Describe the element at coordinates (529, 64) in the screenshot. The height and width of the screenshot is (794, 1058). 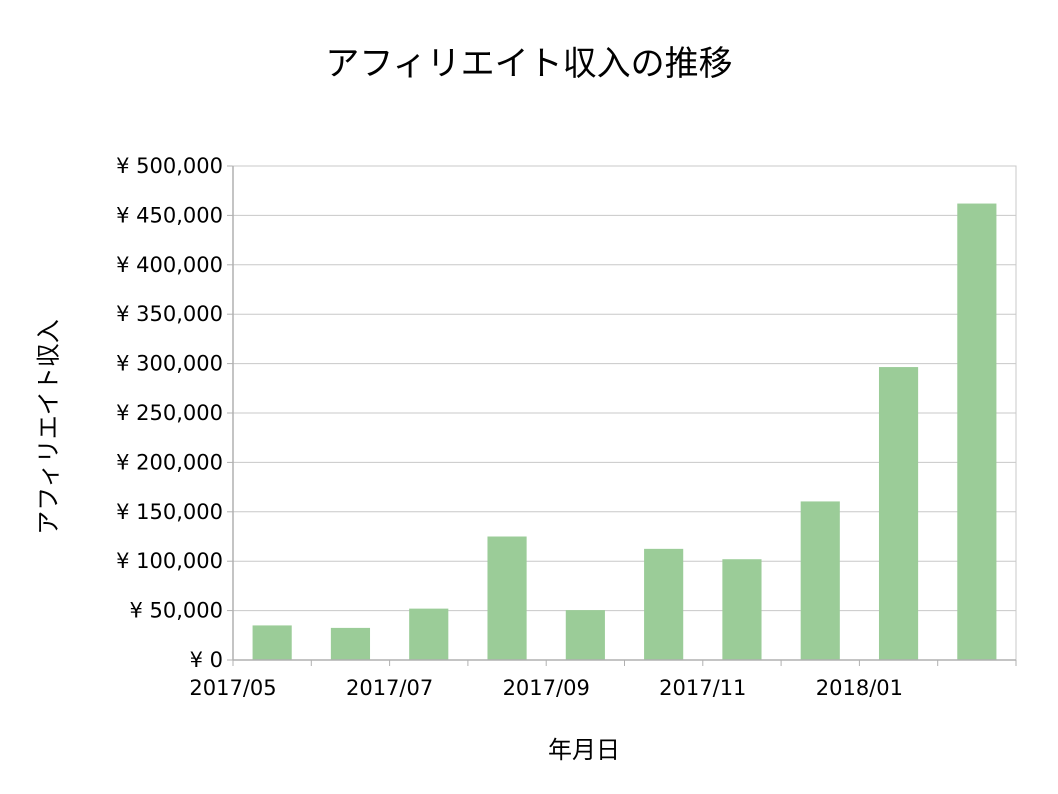
I see `chart-title: アフィリエイト収入の推移` at that location.